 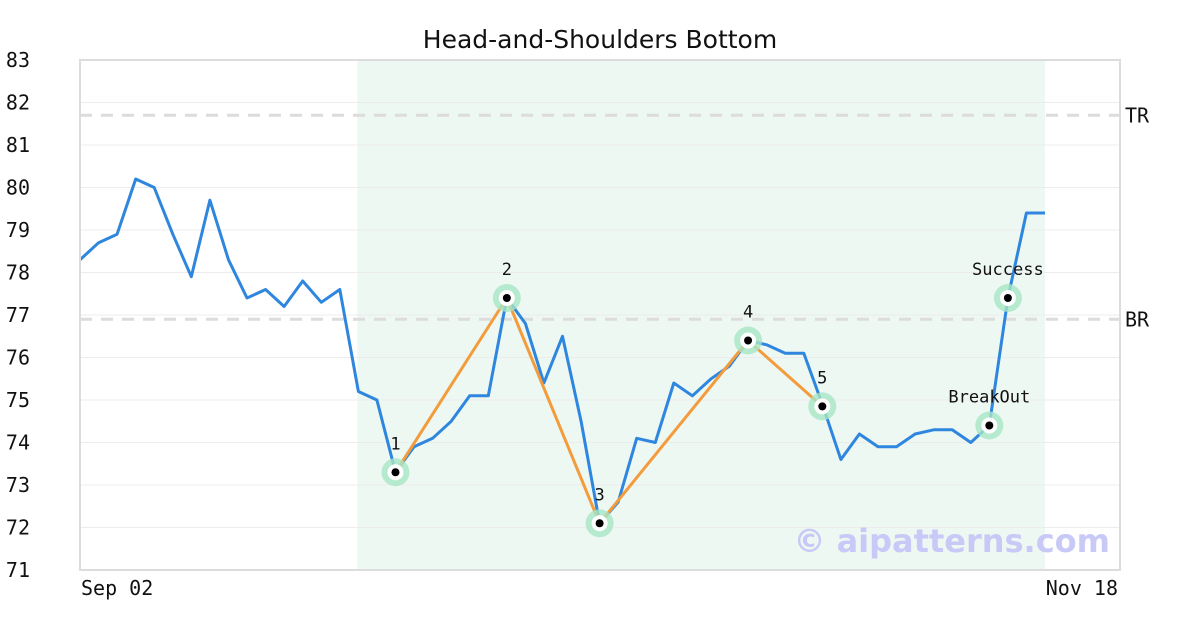 What do you see at coordinates (18, 145) in the screenshot?
I see `y-tick-label: 81` at bounding box center [18, 145].